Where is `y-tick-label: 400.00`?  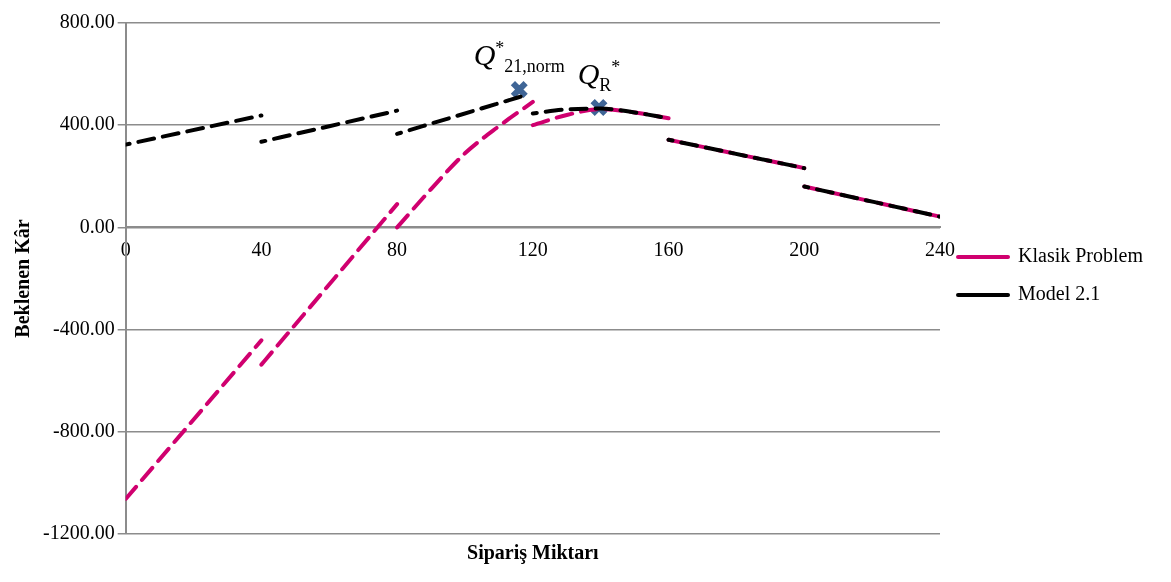
y-tick-label: 400.00 is located at coordinates (87, 123).